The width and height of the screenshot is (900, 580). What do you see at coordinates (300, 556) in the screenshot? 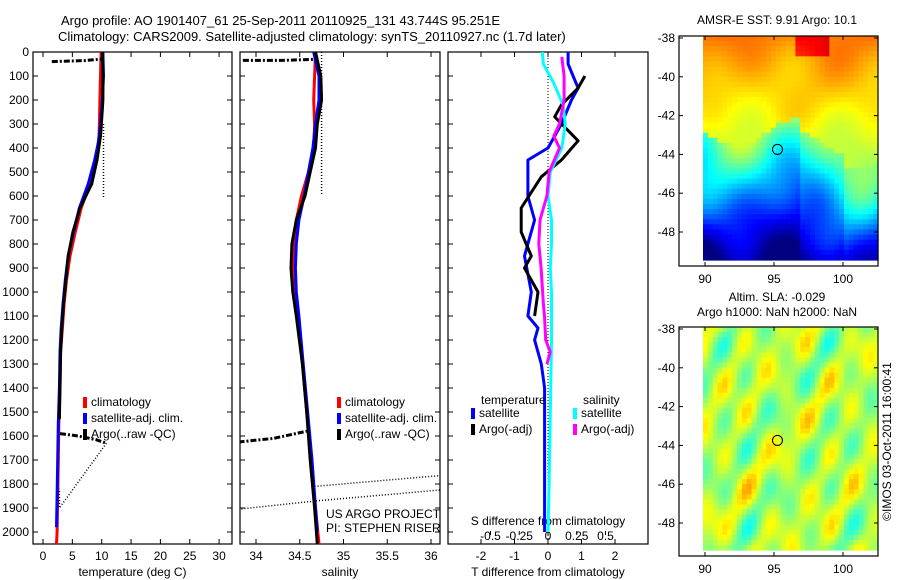
I see `x-tick-label: 34.5` at bounding box center [300, 556].